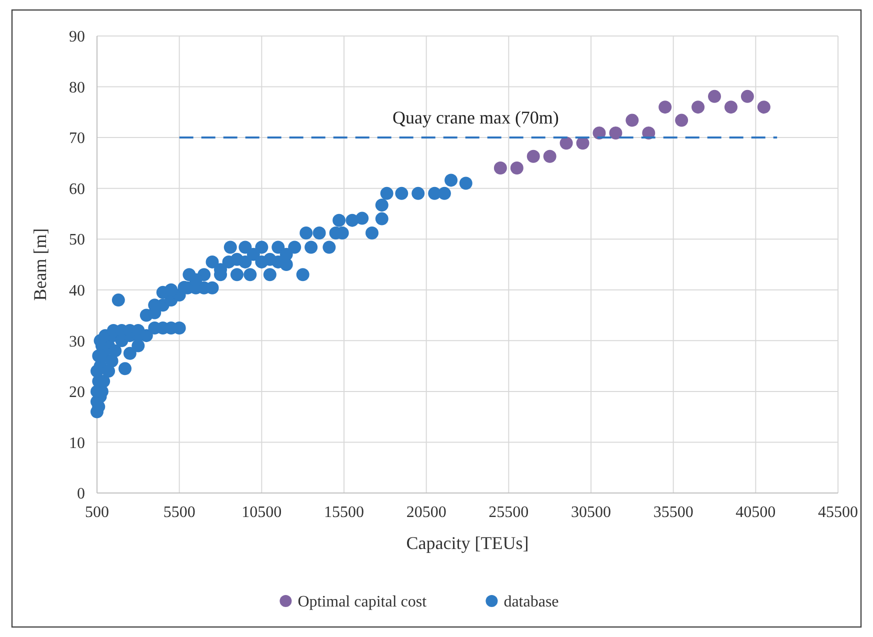 The width and height of the screenshot is (873, 637). What do you see at coordinates (344, 512) in the screenshot?
I see `x-tick-label: 15500` at bounding box center [344, 512].